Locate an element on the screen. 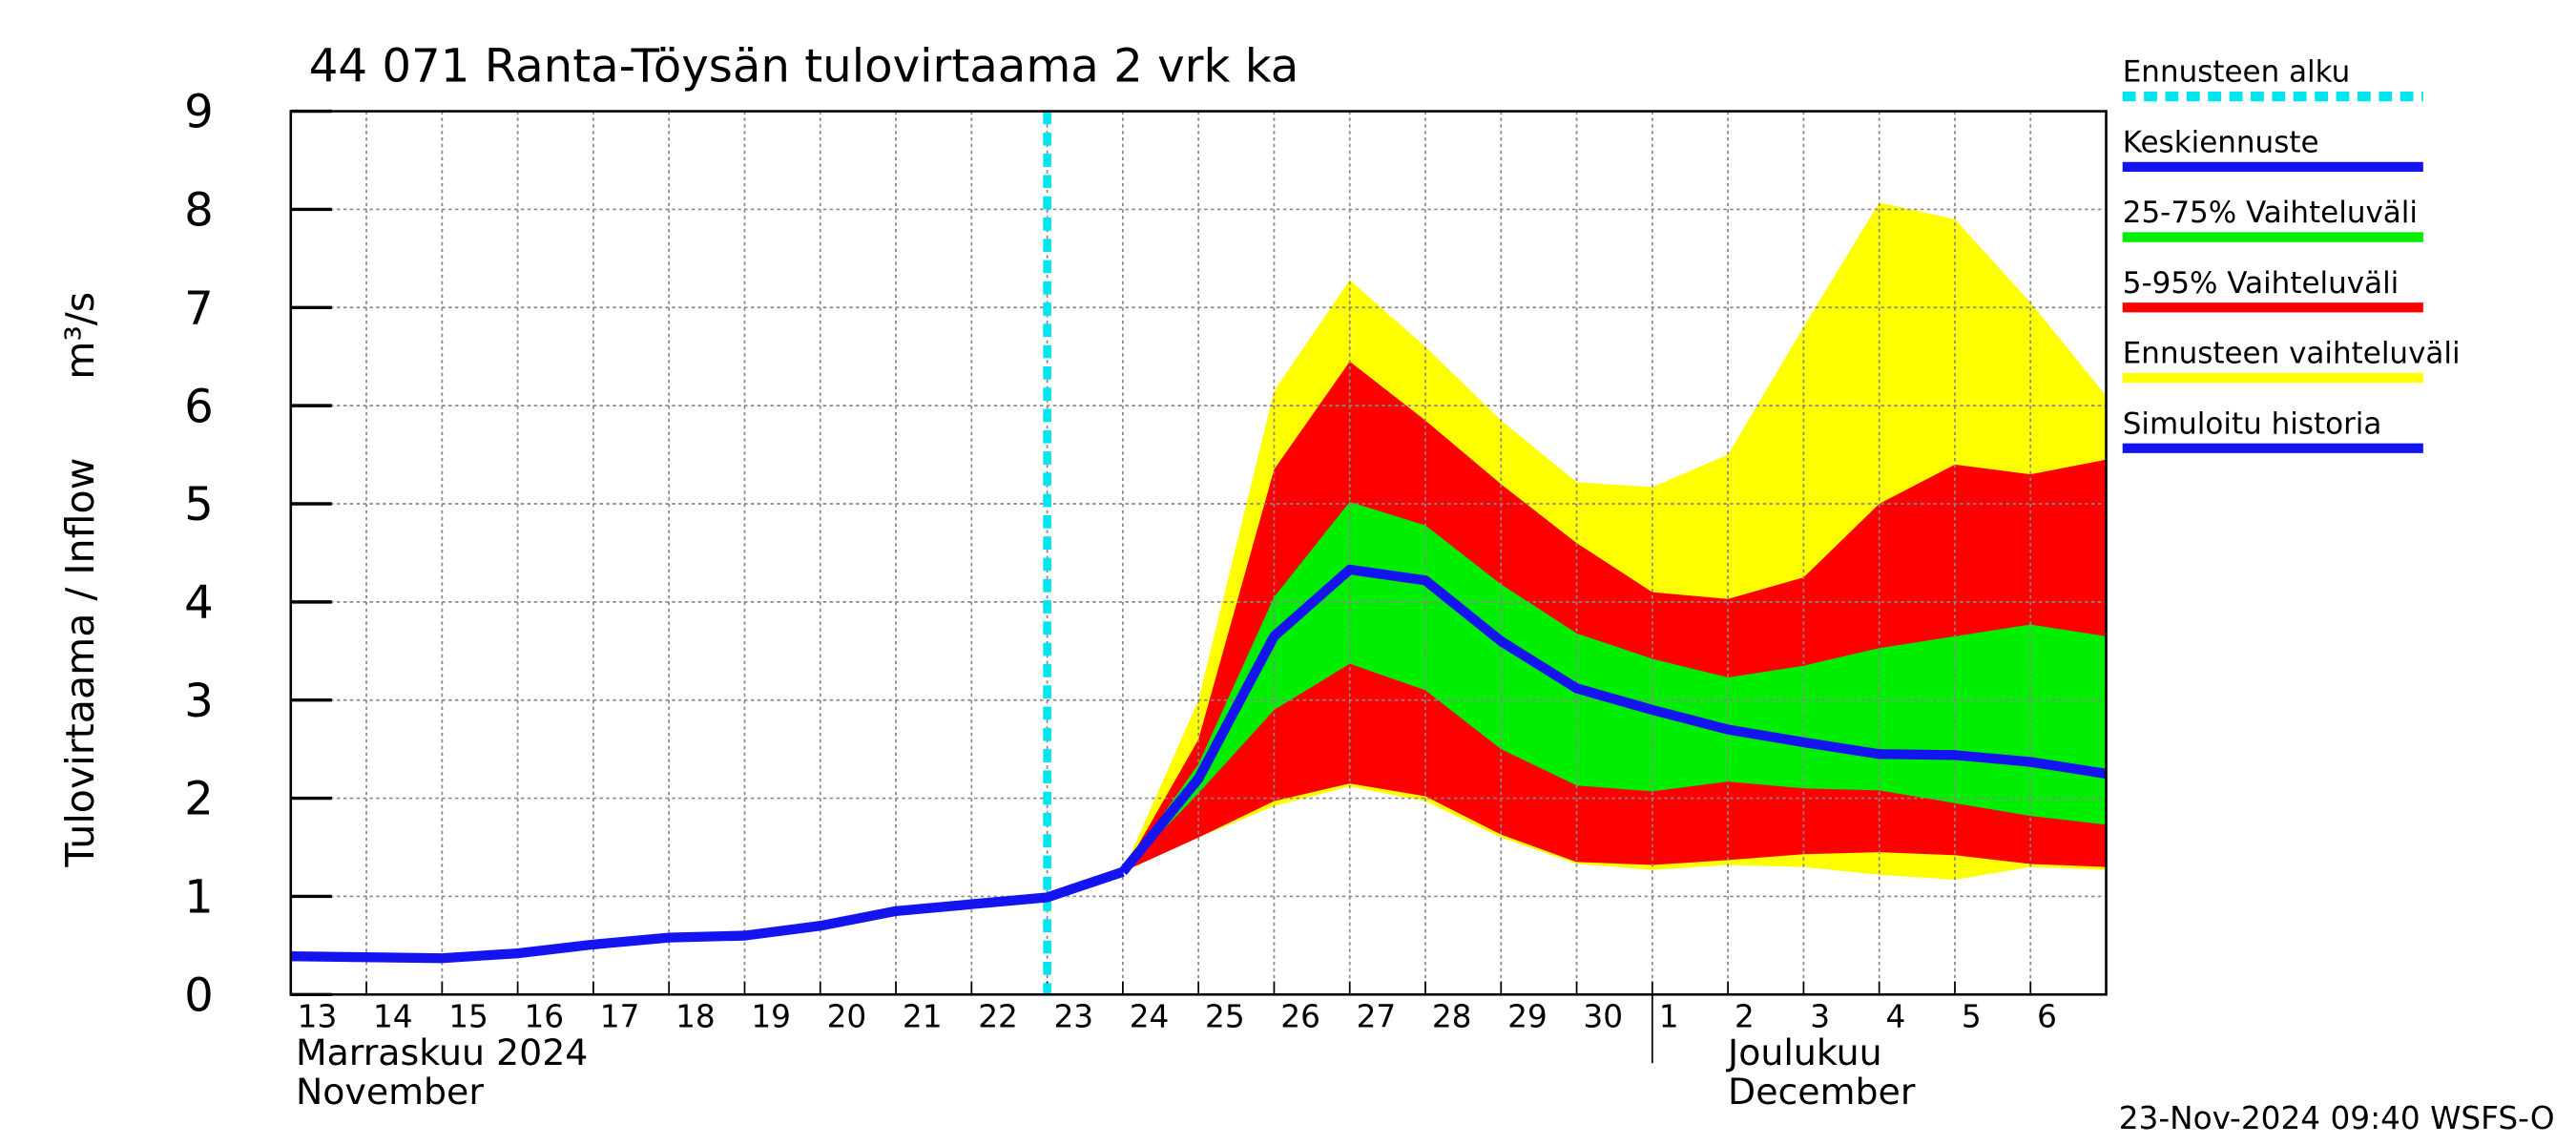 This screenshot has width=2576, height=1145. legend-label: Ennusteen alku is located at coordinates (2237, 72).